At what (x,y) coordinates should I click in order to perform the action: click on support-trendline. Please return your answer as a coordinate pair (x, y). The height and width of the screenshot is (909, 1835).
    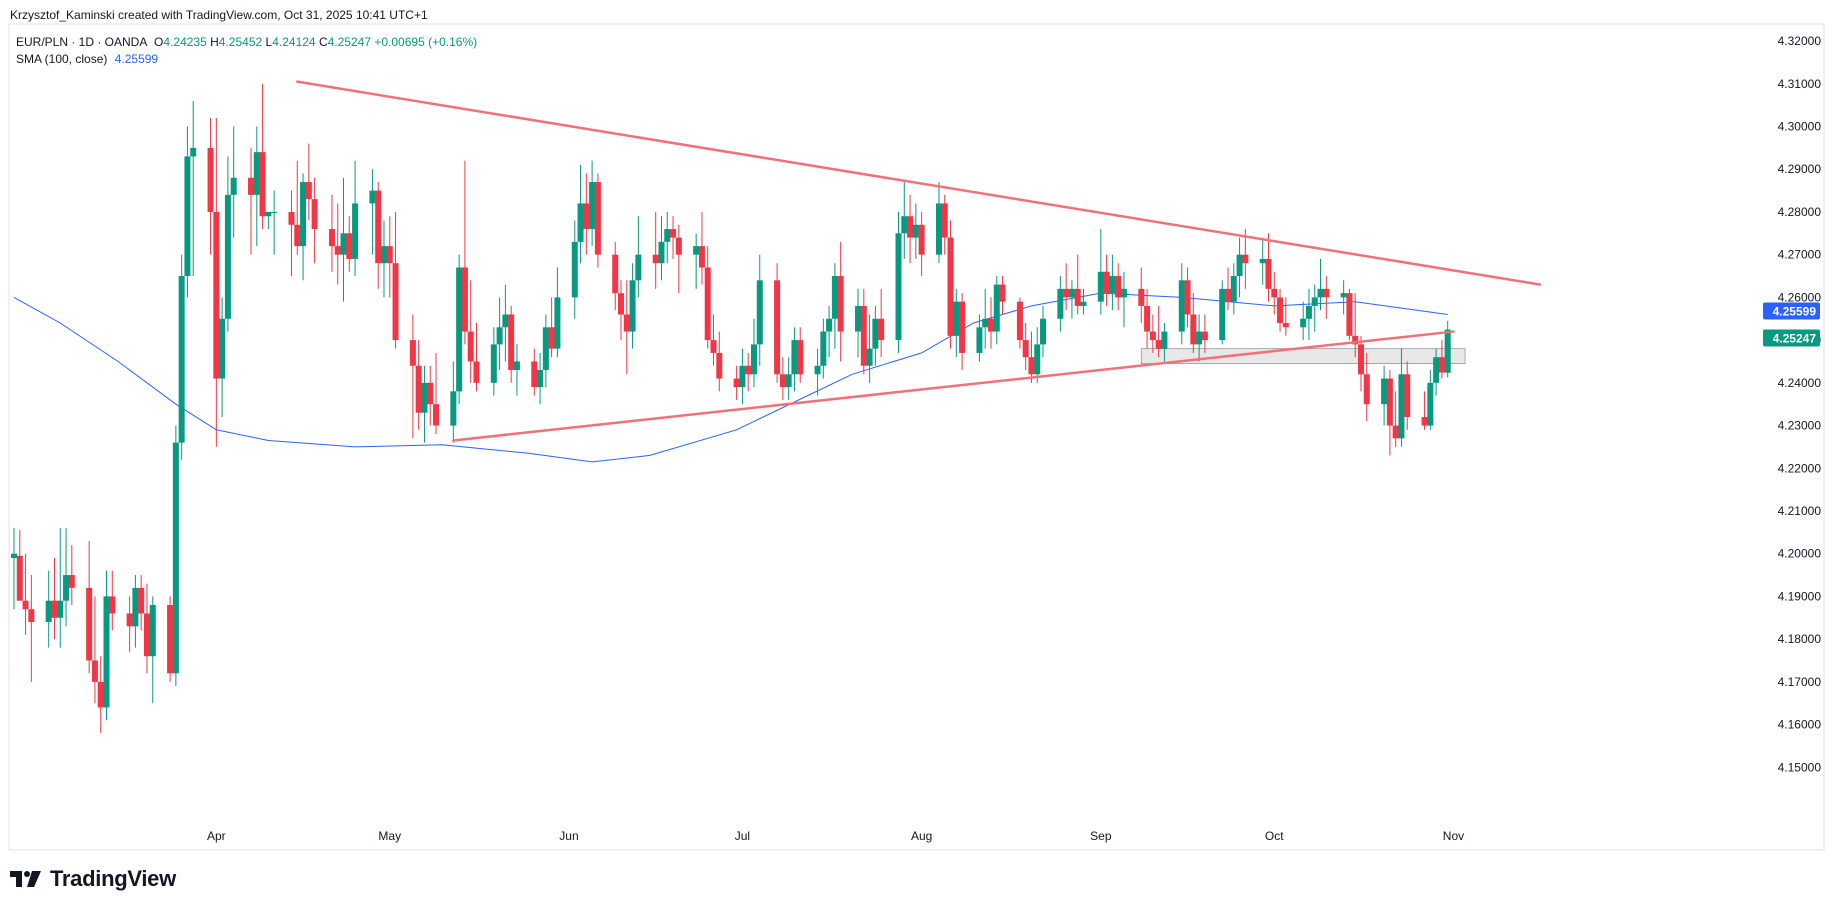
    Looking at the image, I should click on (953, 386).